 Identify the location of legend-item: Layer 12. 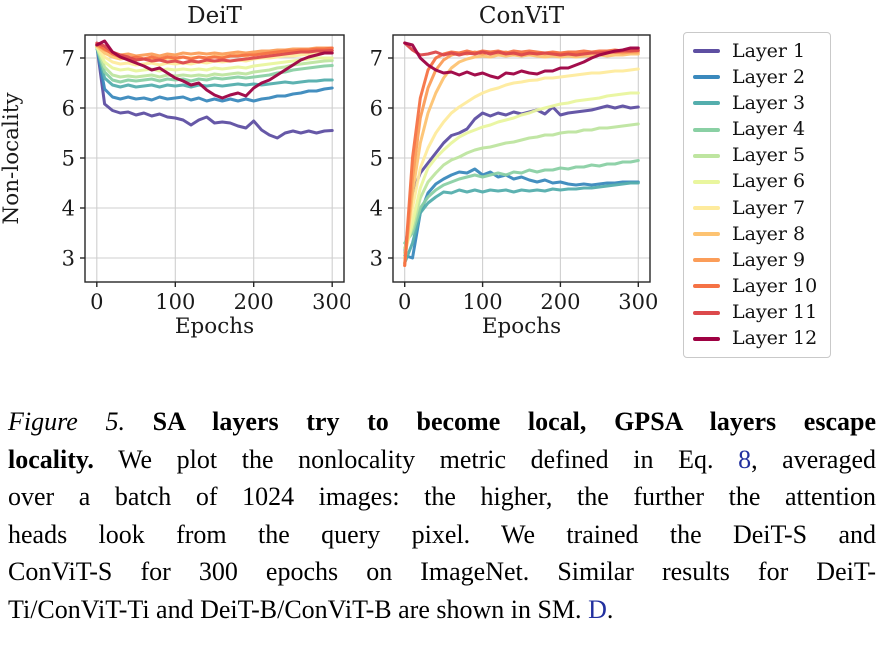
(757, 338).